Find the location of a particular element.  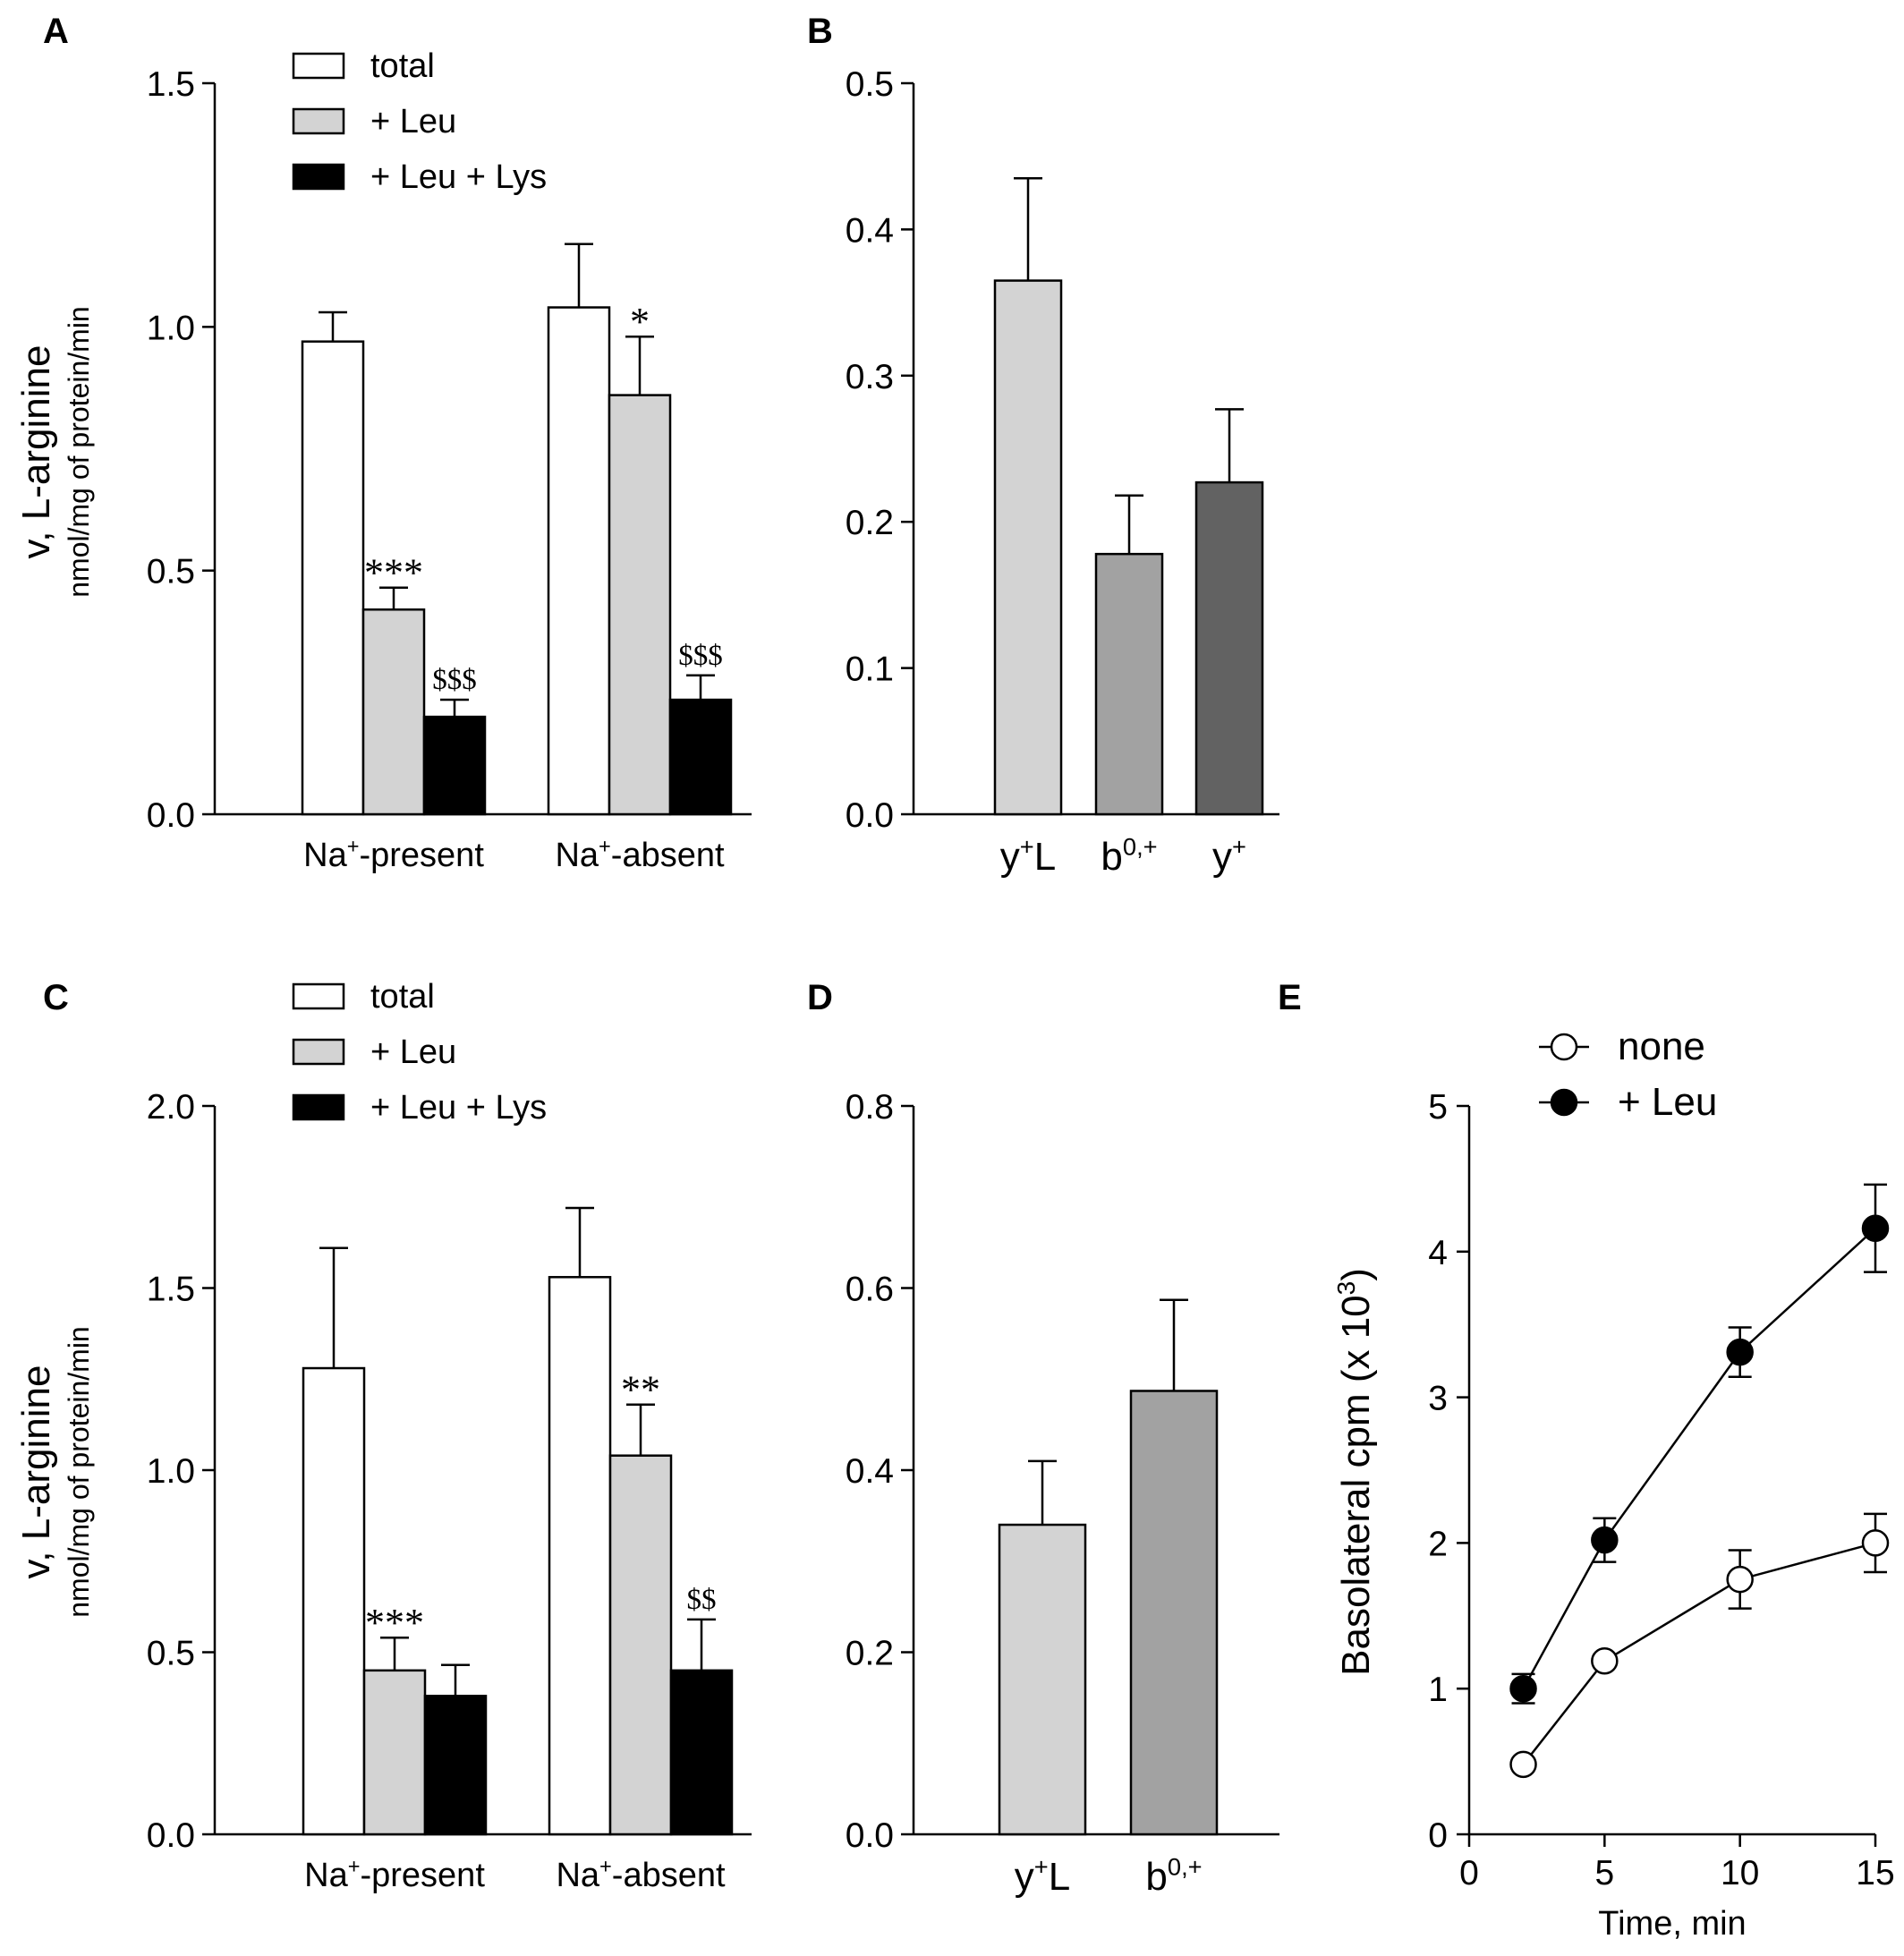

y-tick-label: 2 is located at coordinates (1438, 1544).